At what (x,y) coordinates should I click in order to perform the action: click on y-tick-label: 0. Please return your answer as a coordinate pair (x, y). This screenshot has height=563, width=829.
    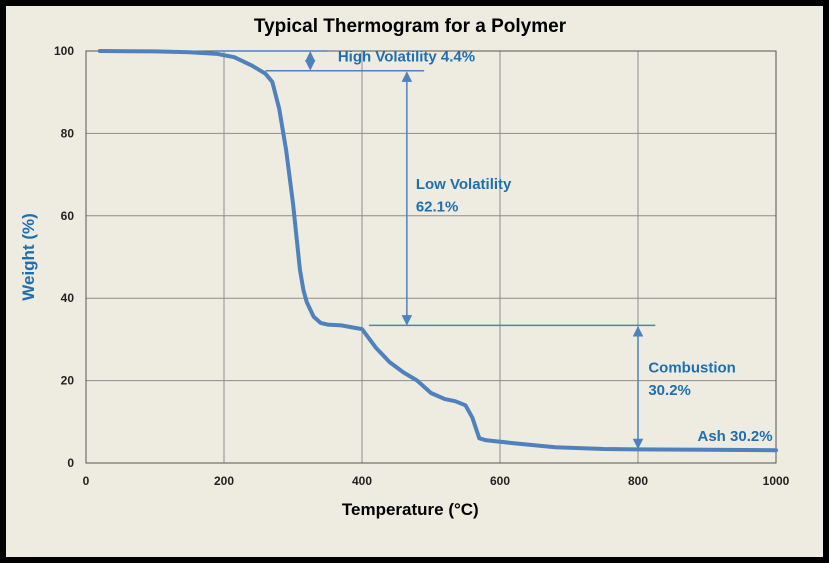
    Looking at the image, I should click on (70, 463).